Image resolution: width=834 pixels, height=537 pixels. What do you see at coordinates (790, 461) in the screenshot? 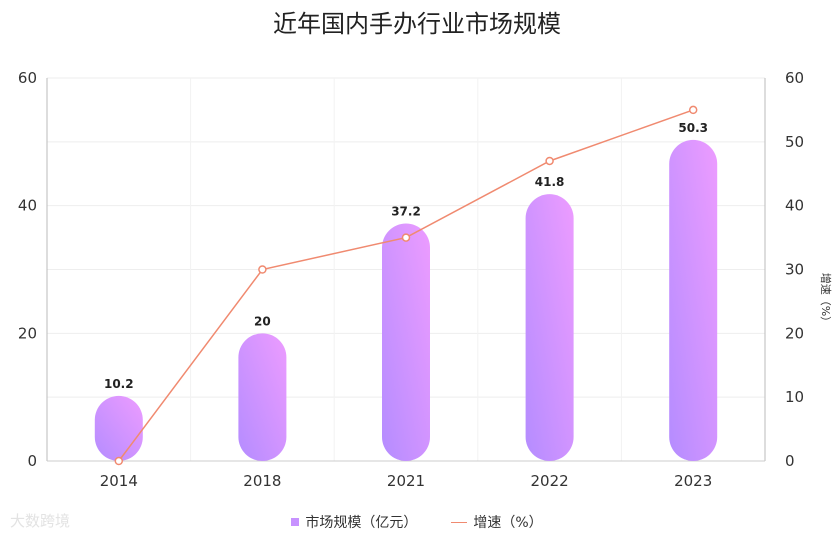
I see `right-tick-label: 0` at bounding box center [790, 461].